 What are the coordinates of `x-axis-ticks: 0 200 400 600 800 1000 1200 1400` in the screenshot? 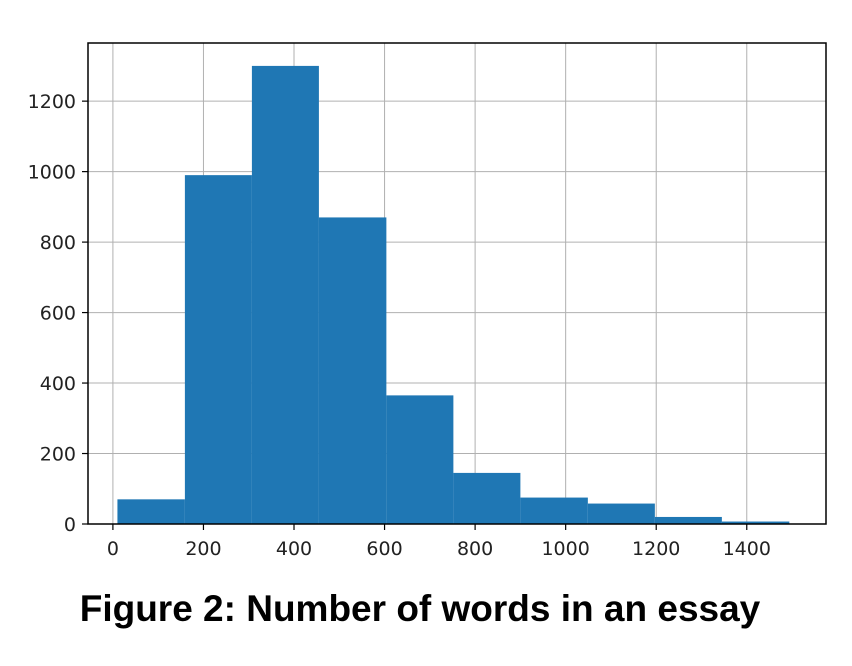 It's located at (439, 542).